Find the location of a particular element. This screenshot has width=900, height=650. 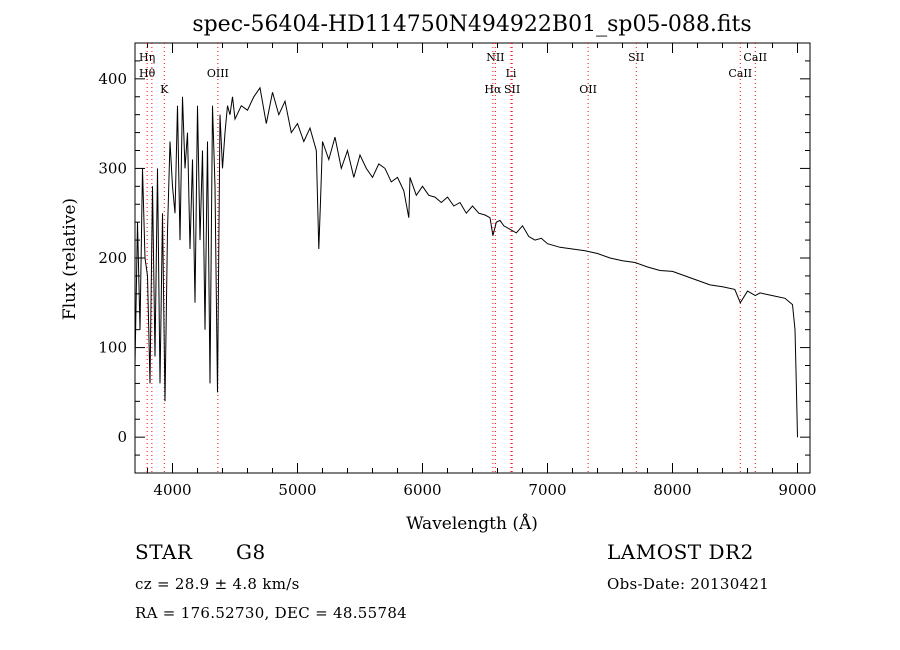

coordinates: RA = 176.52730, DEC = 48.55784 is located at coordinates (271, 613).